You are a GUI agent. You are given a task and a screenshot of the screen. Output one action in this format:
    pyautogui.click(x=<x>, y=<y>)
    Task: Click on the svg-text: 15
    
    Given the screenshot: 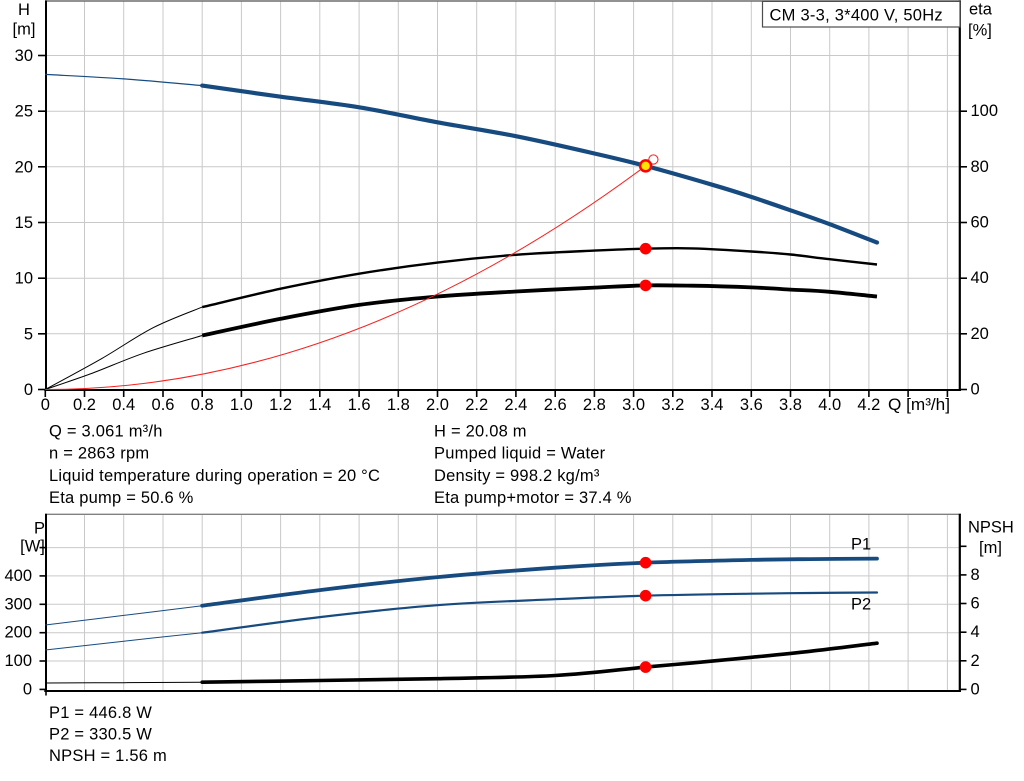 What is the action you would take?
    pyautogui.click(x=24, y=223)
    